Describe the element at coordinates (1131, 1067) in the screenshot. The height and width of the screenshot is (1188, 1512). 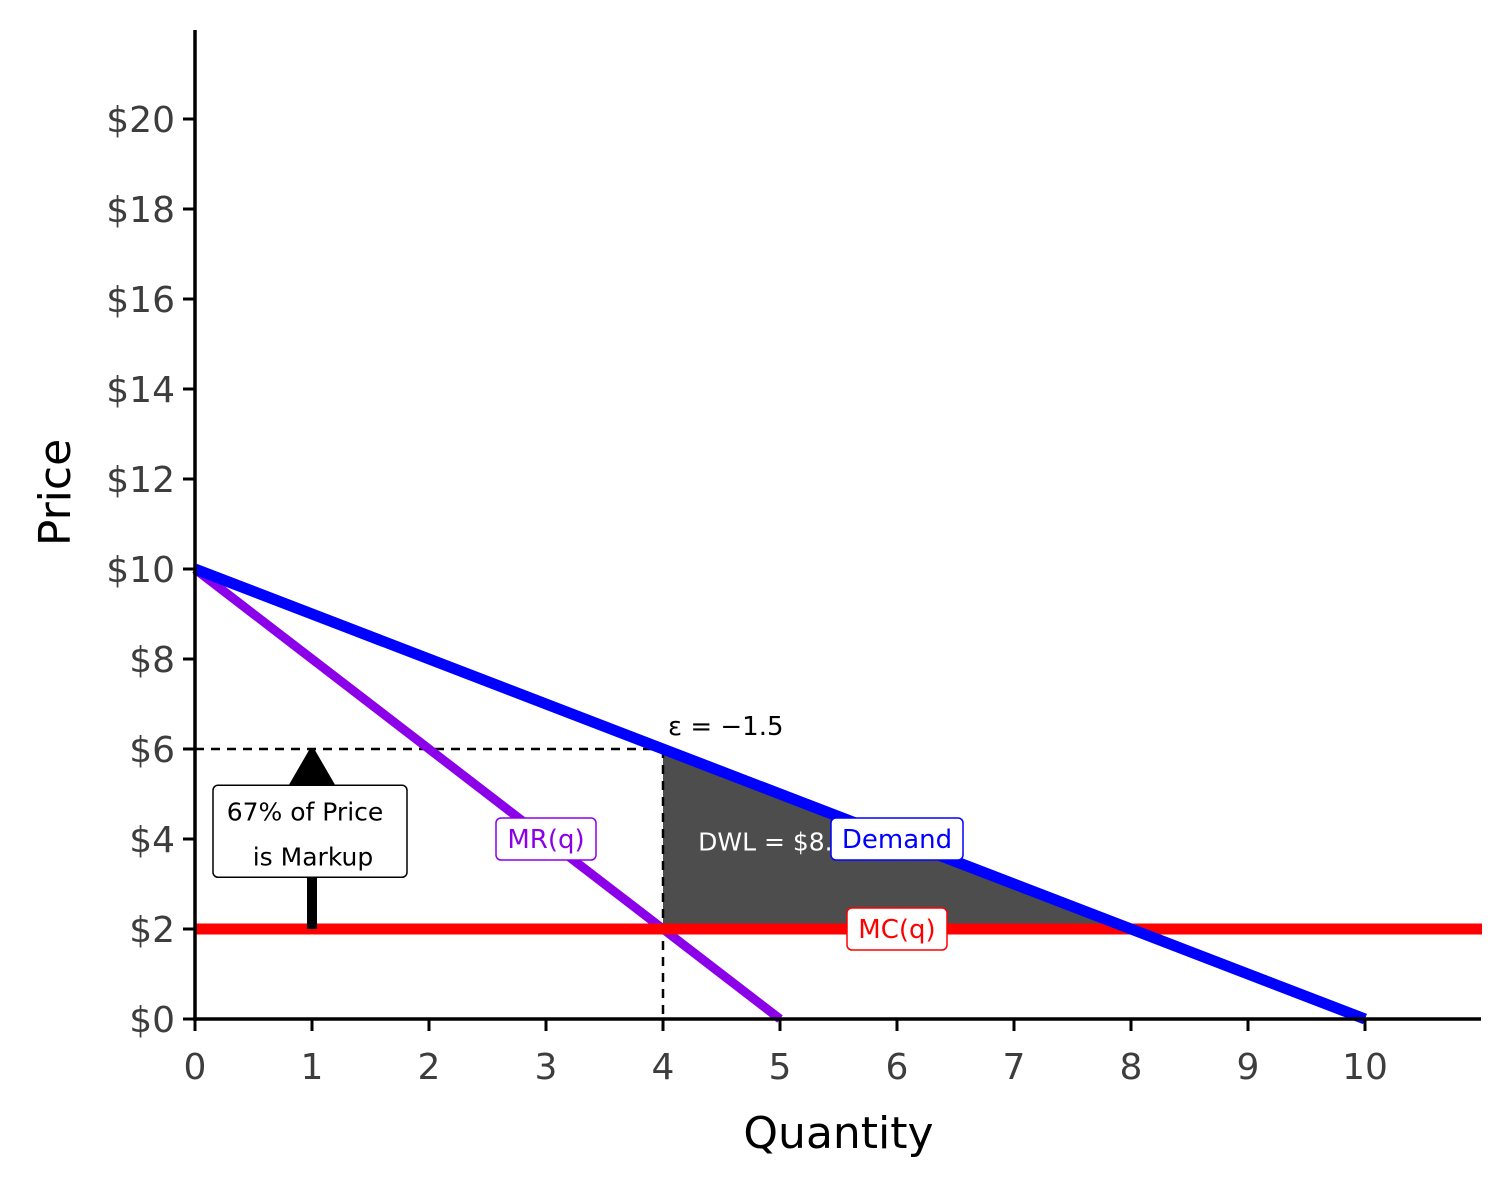
I see `x-tick-label: 8` at that location.